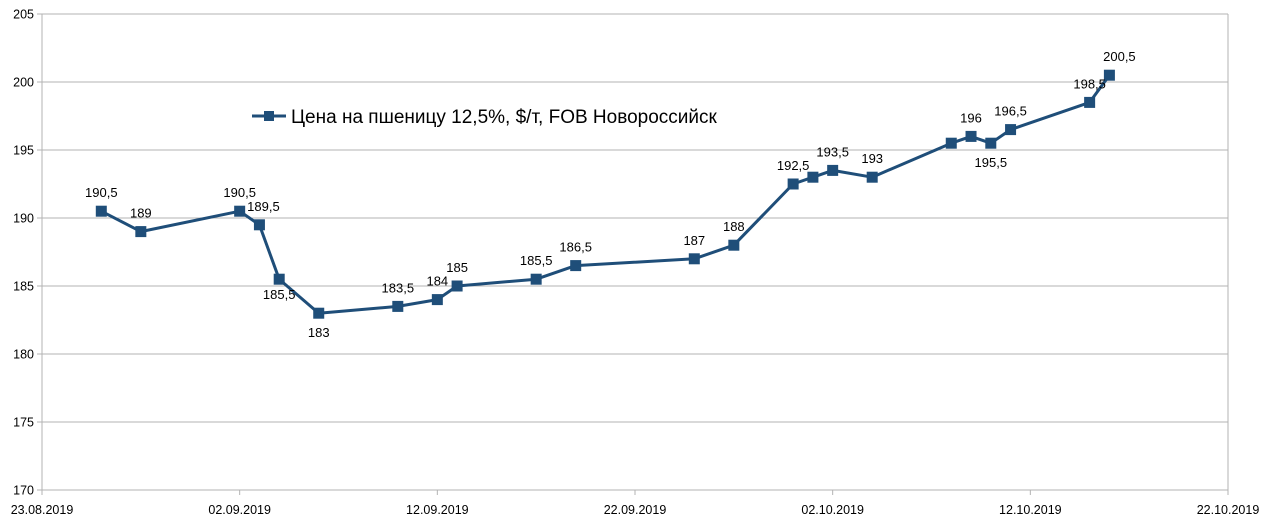  I want to click on x-tick-label: 12.09.2019, so click(437, 510).